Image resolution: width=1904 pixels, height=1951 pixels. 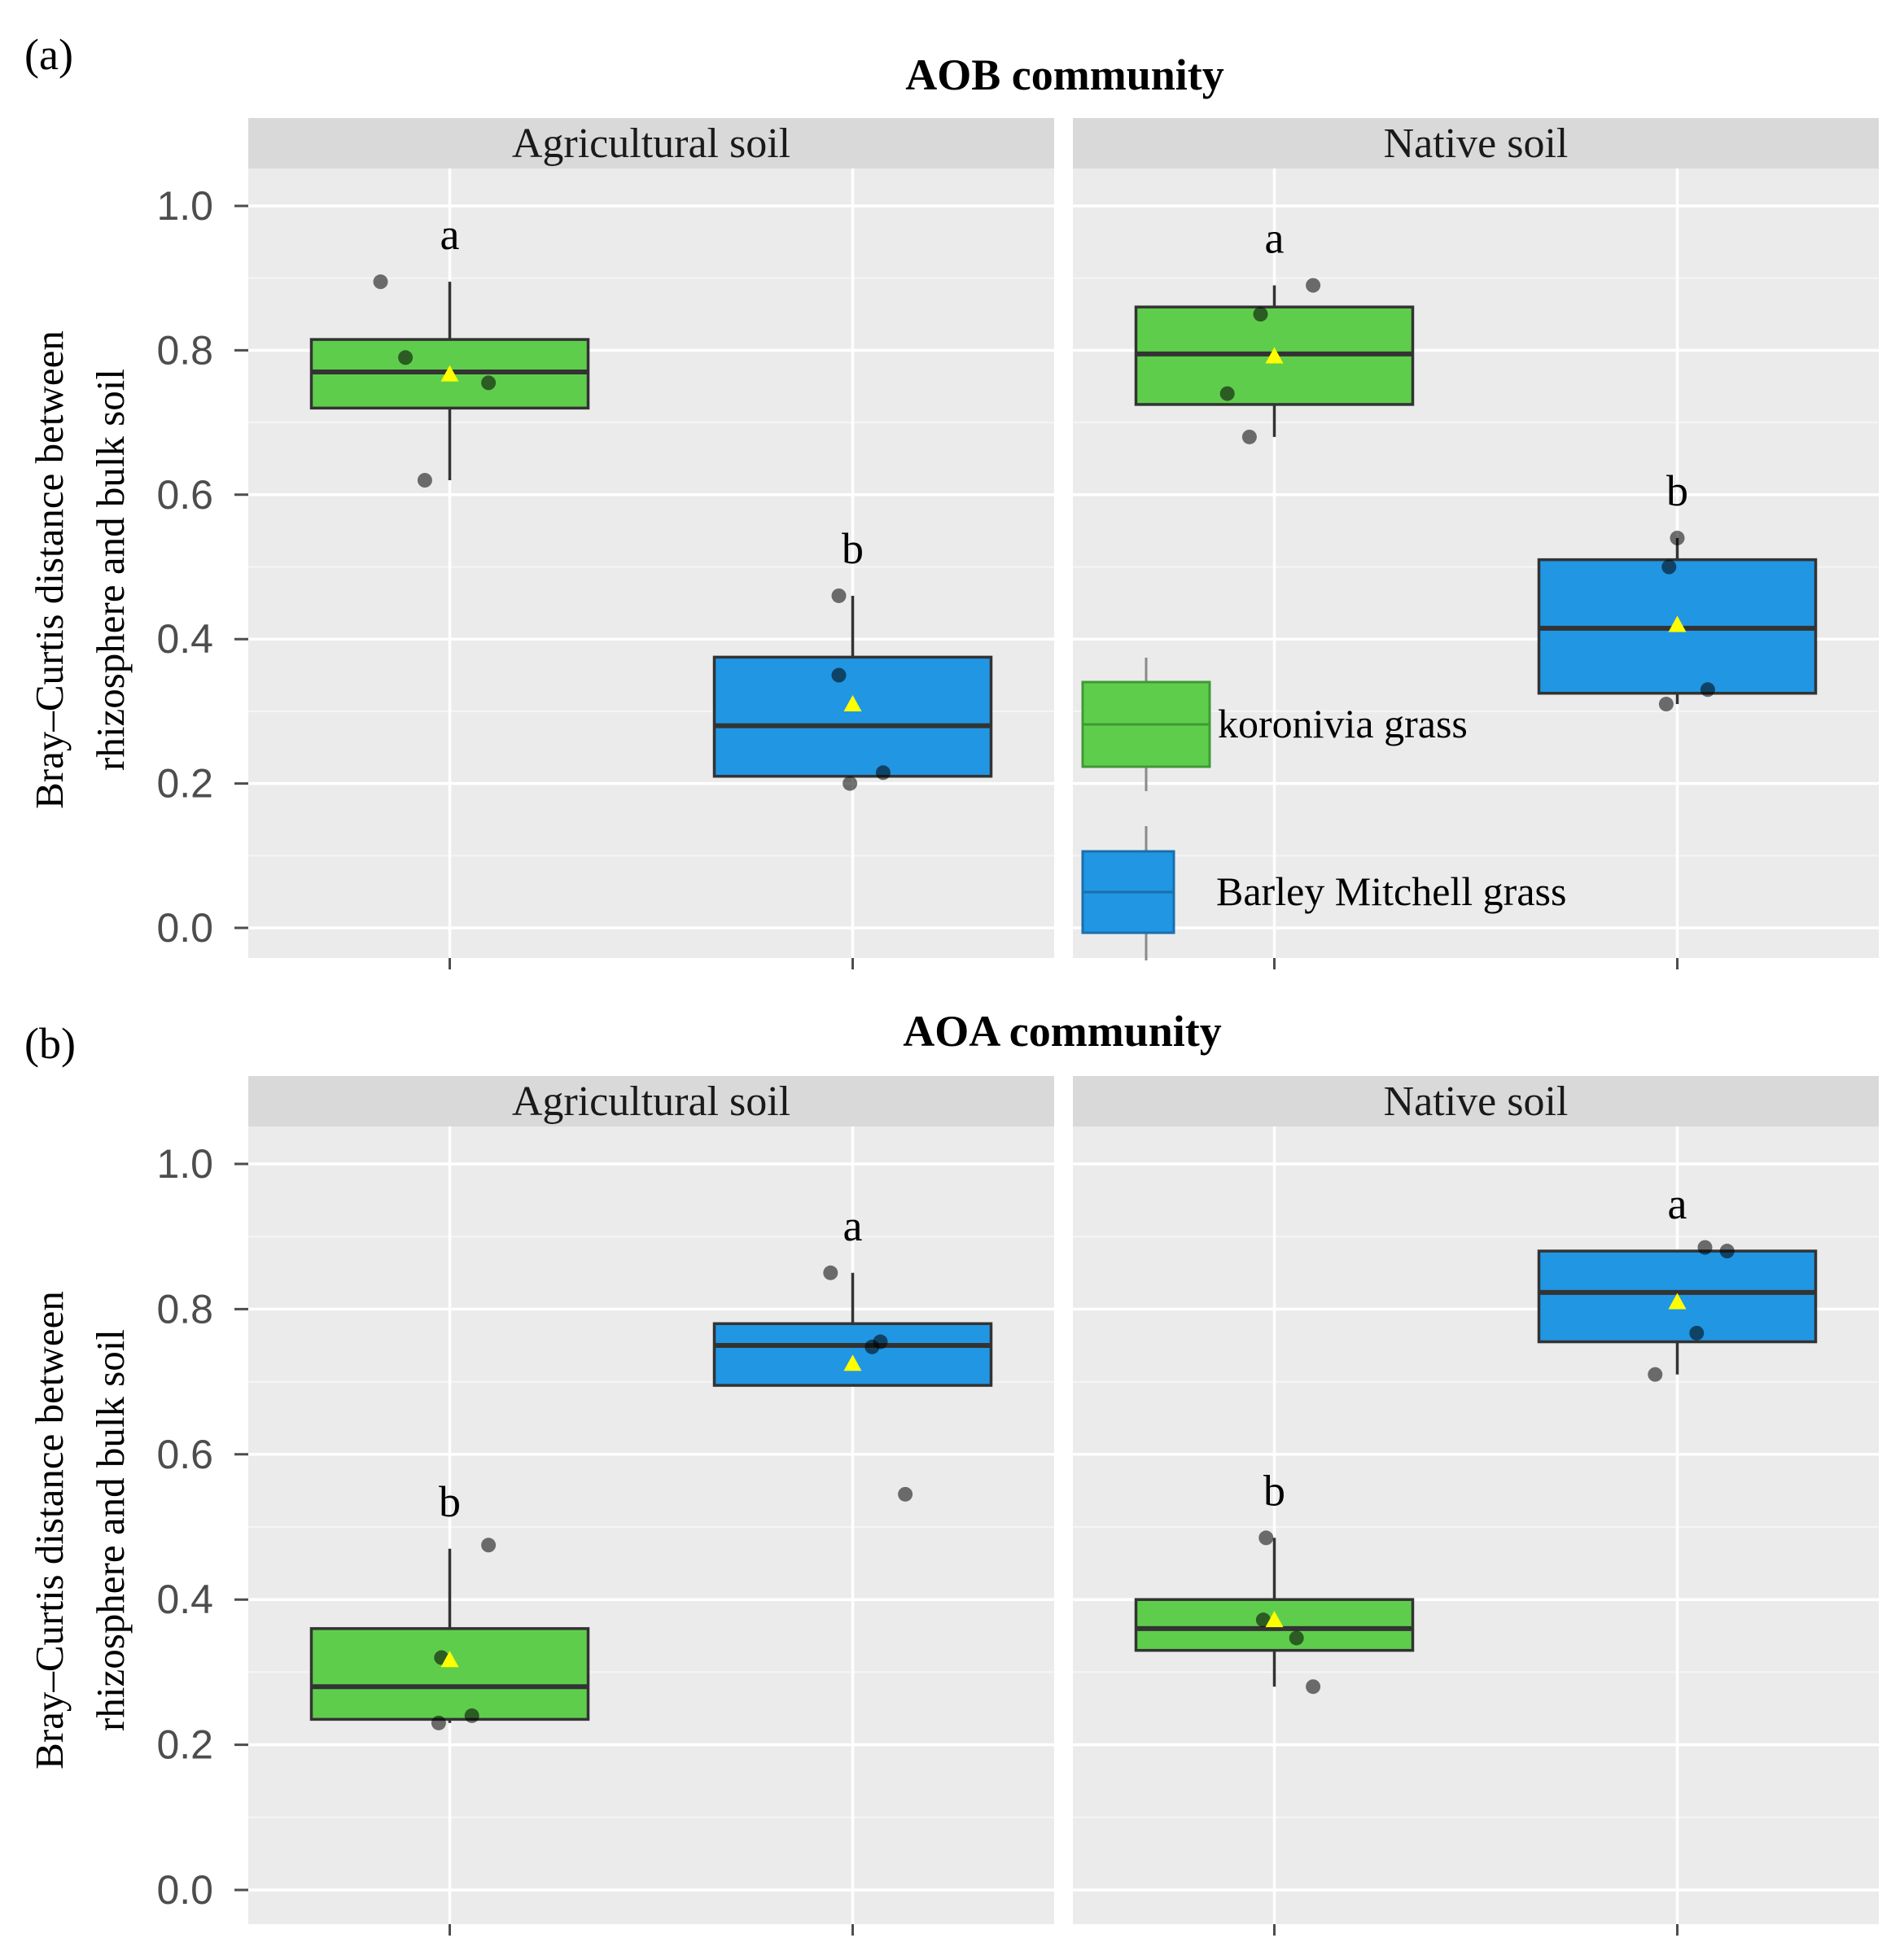 What do you see at coordinates (111, 570) in the screenshot?
I see `panel-a-ylabel-line2: rhizosphere and bulk soil` at bounding box center [111, 570].